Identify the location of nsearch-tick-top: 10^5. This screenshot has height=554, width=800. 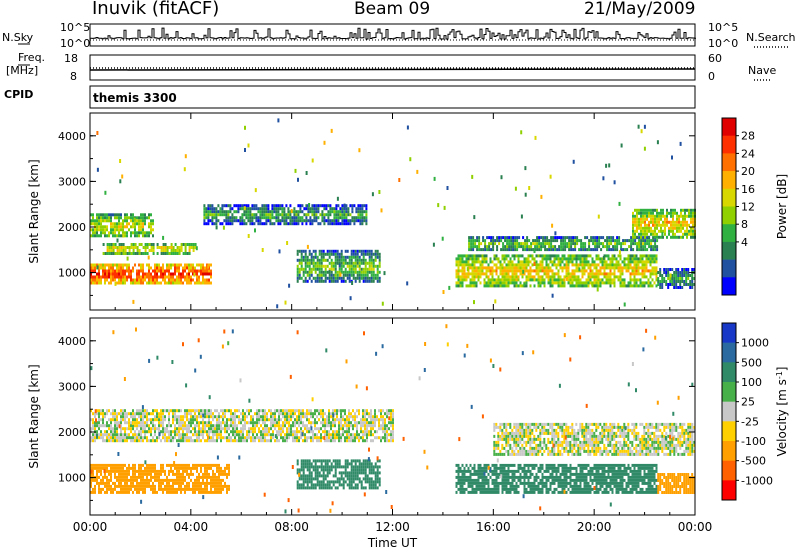
(723, 27).